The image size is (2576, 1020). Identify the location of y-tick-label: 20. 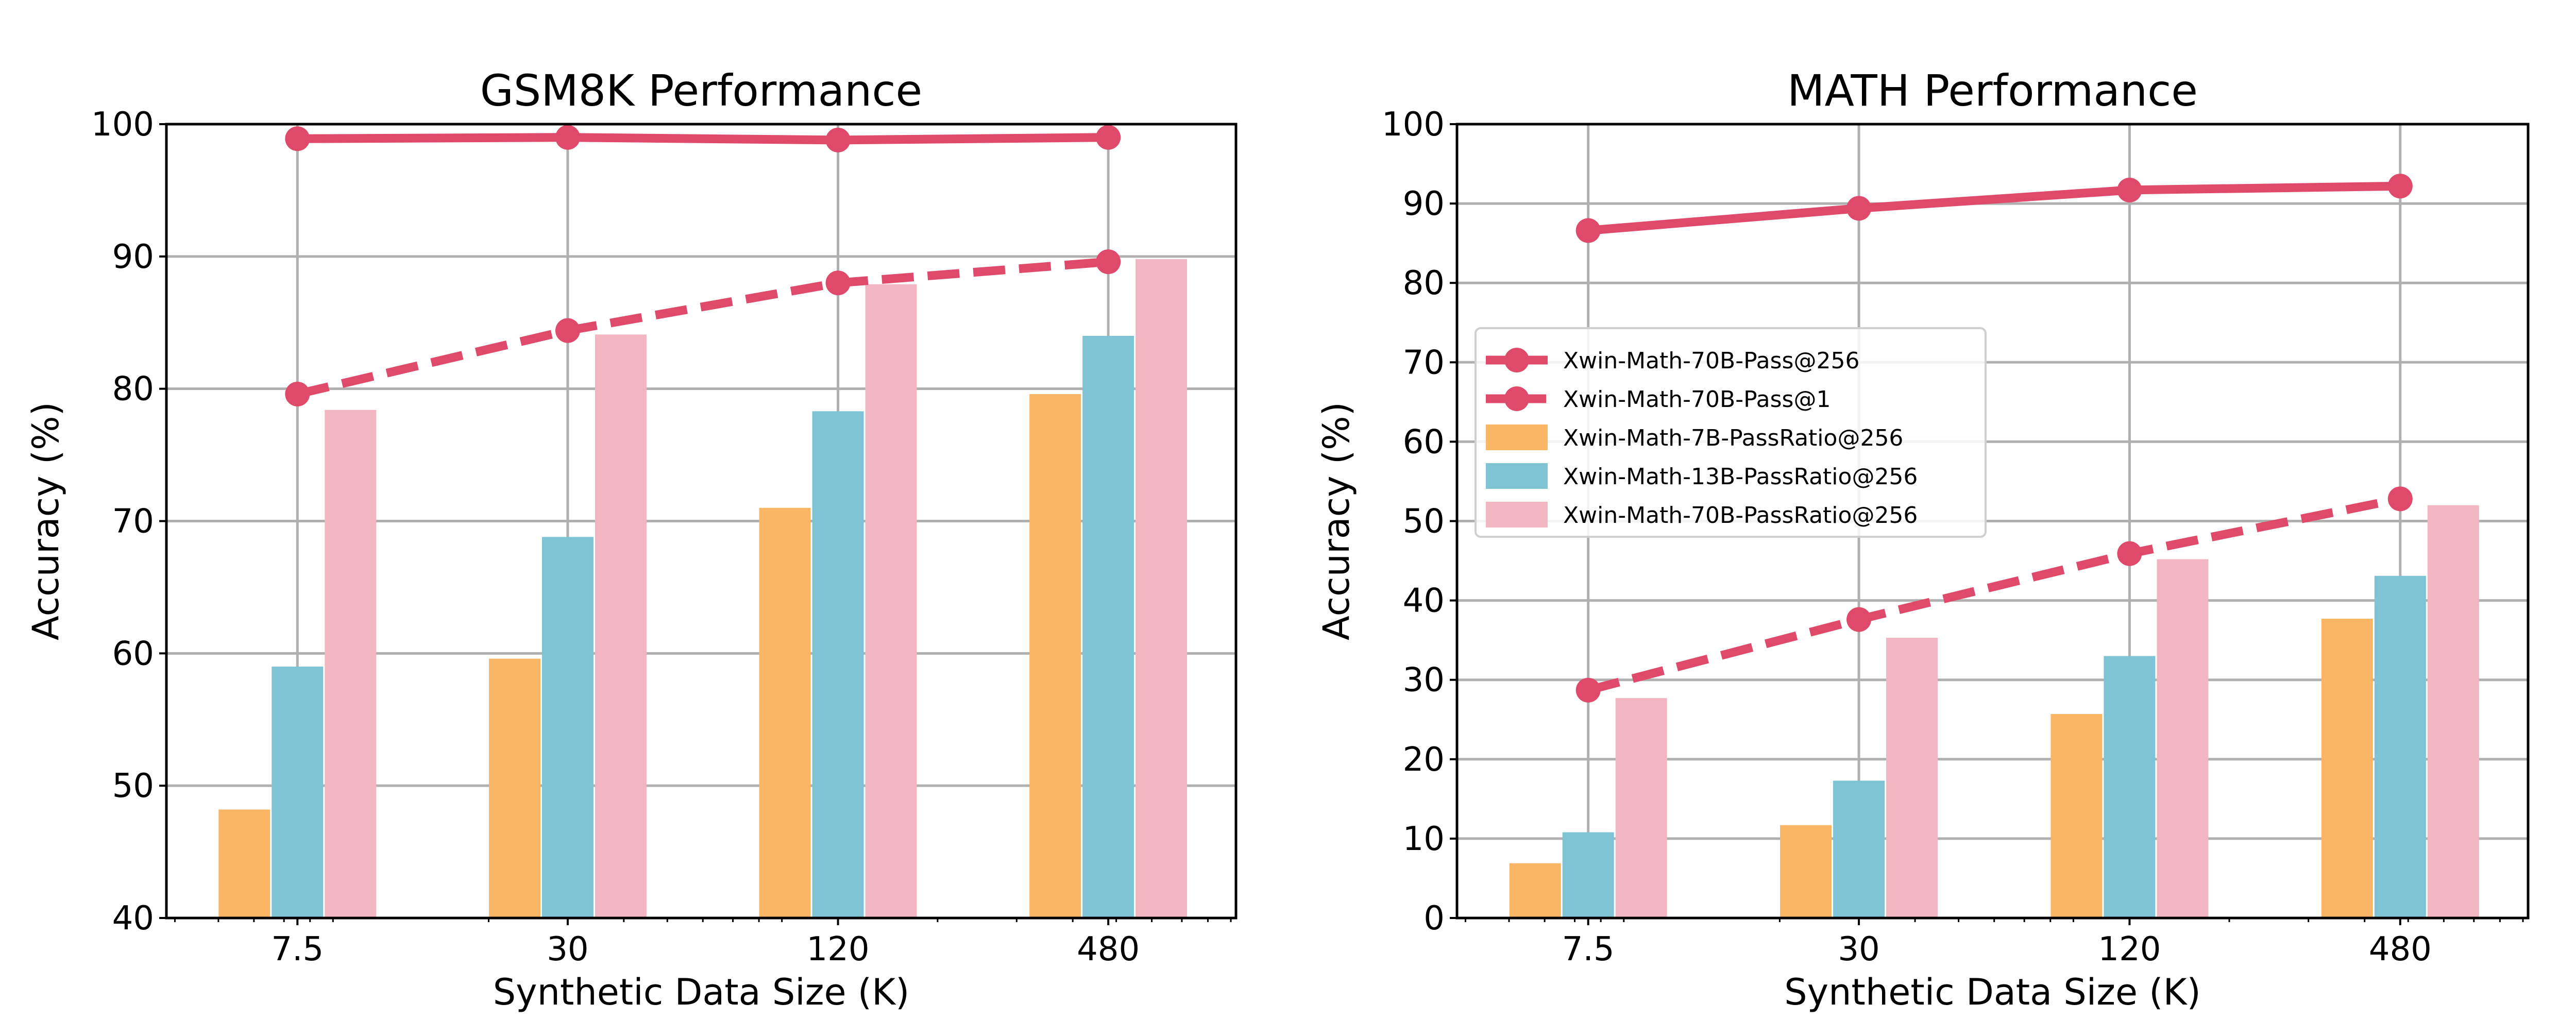
(1424, 760).